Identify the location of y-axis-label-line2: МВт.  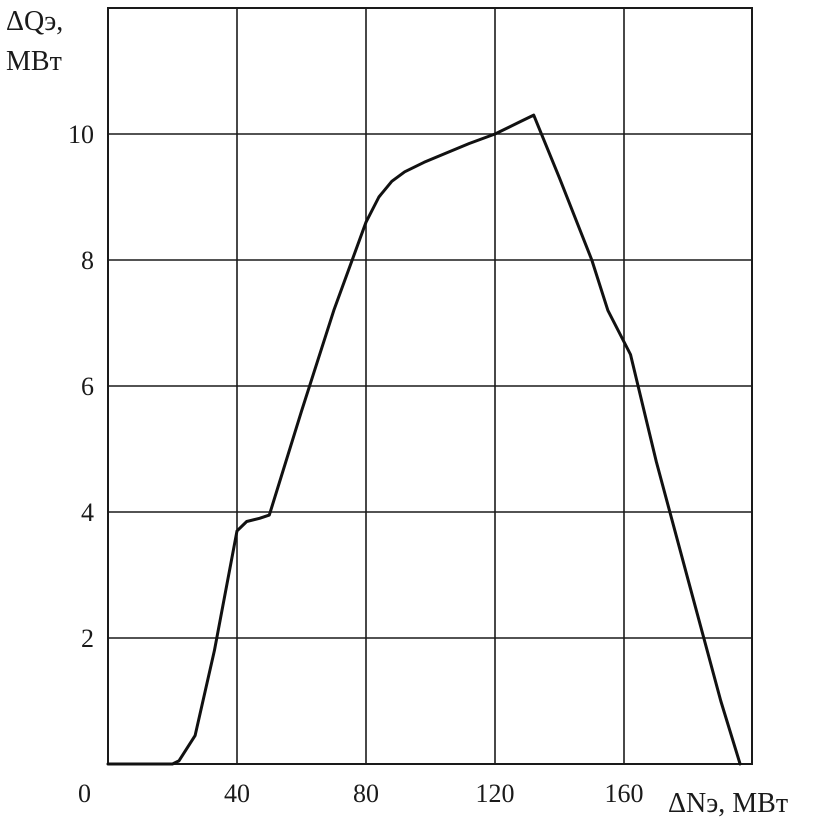
(34, 61).